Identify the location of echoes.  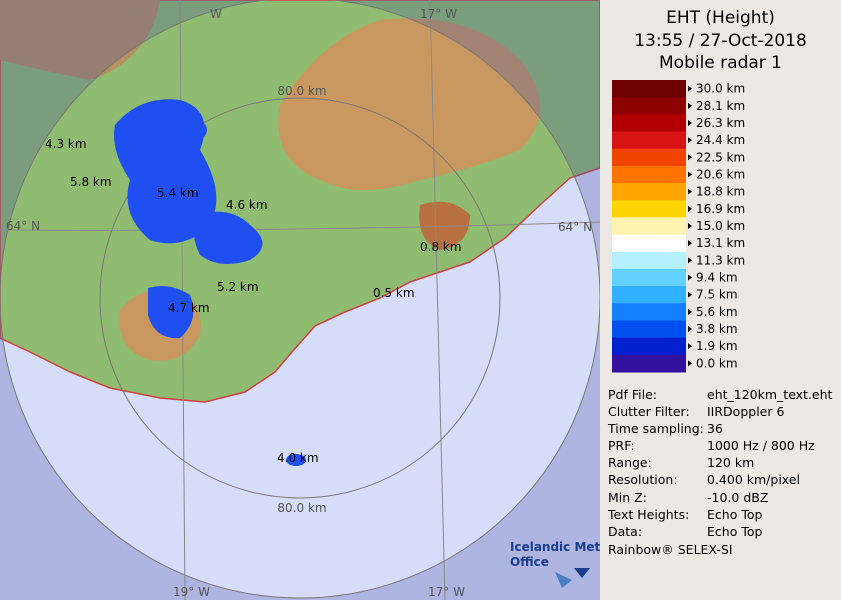
(210, 282).